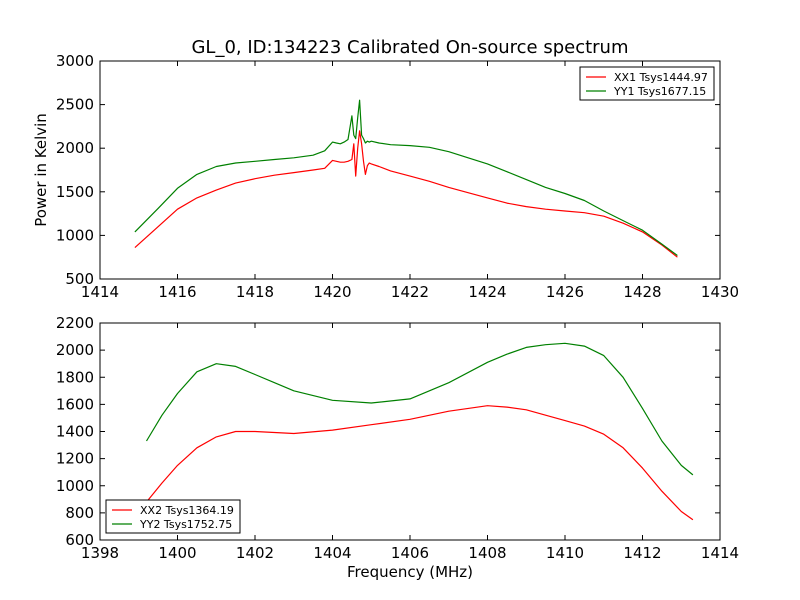 The width and height of the screenshot is (800, 600). Describe the element at coordinates (100, 553) in the screenshot. I see `x-tick-label: 1398` at that location.